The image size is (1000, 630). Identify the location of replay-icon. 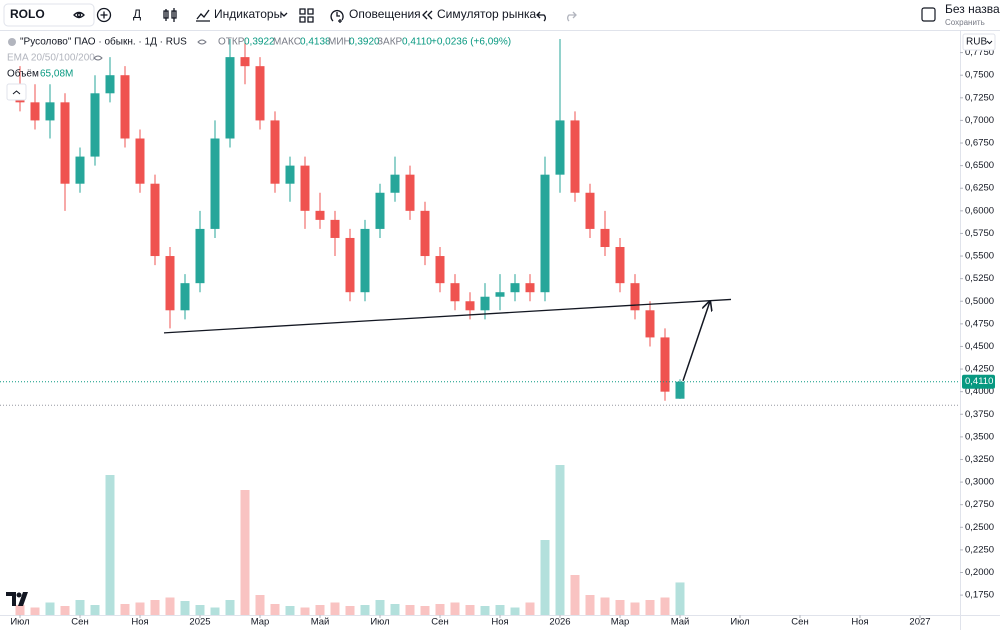
(427, 15).